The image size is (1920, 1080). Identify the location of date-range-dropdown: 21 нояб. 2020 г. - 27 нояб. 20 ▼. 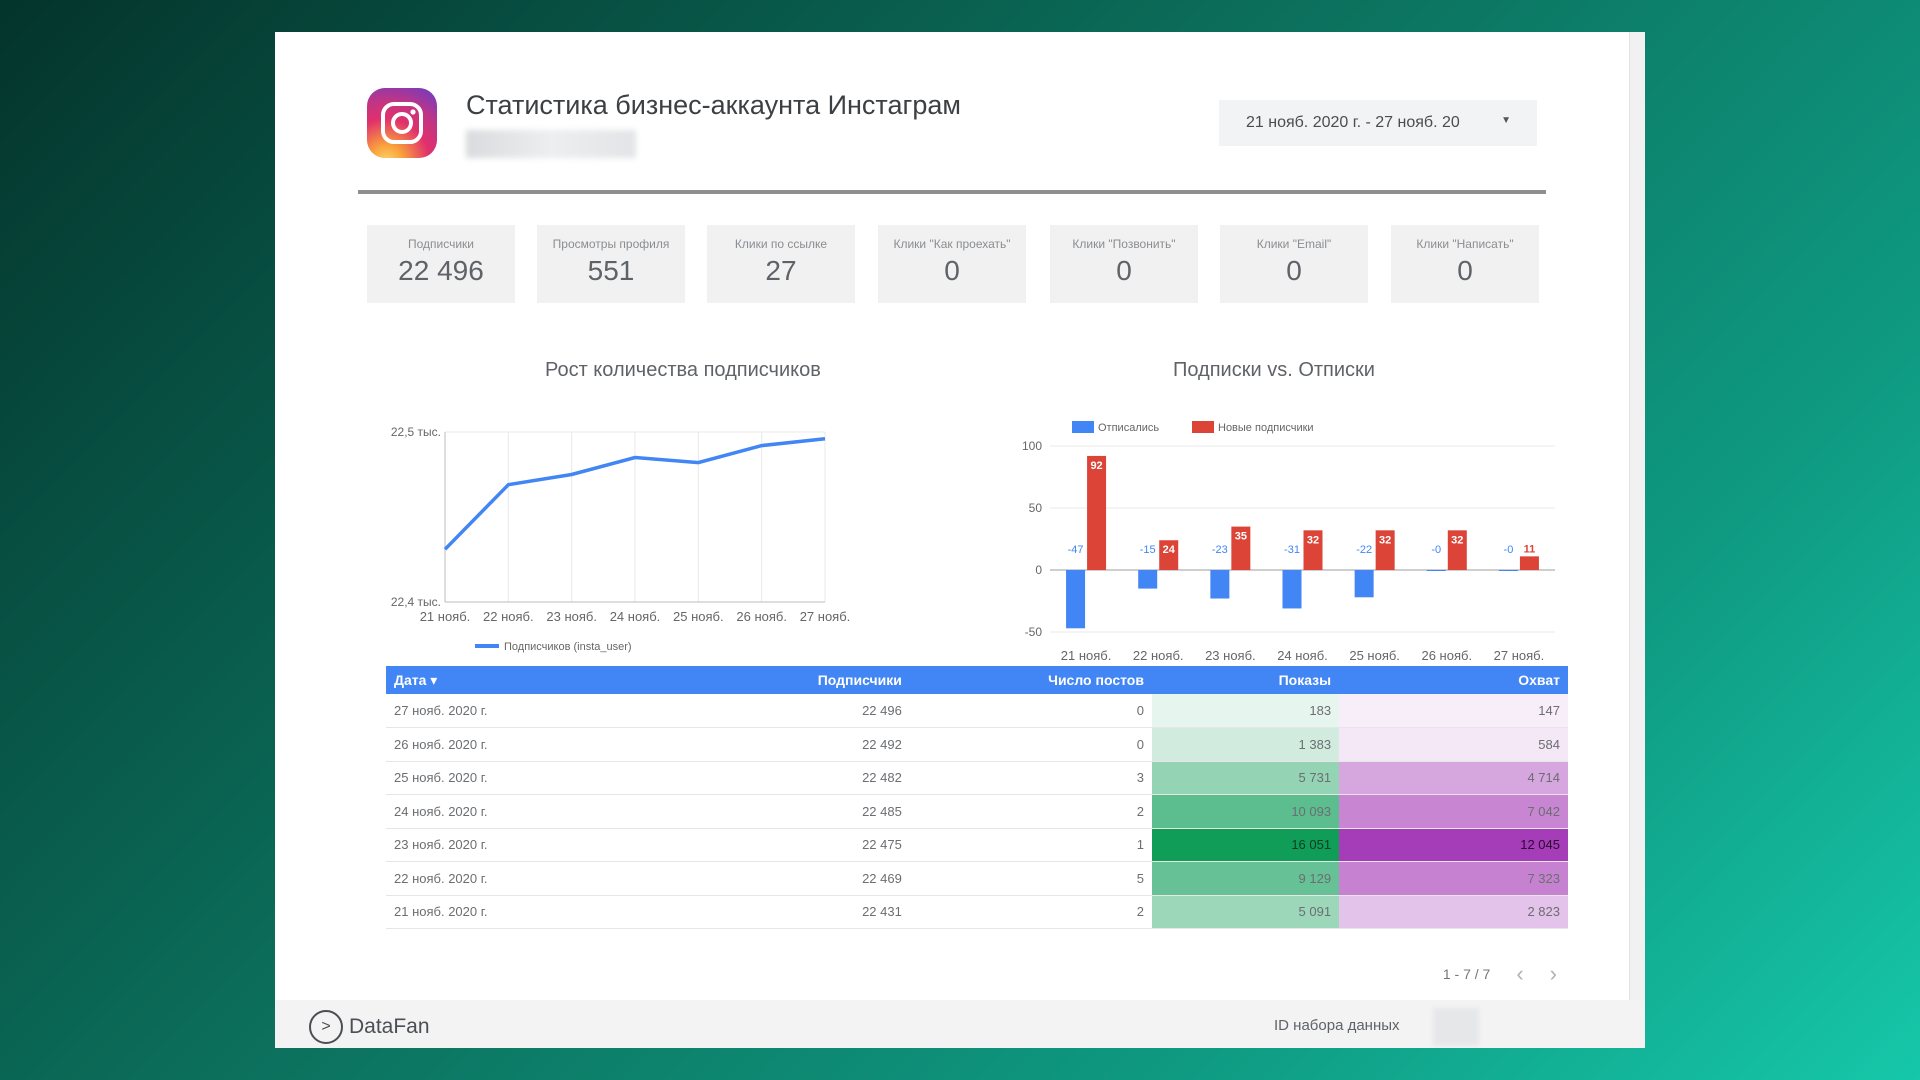
(1378, 123).